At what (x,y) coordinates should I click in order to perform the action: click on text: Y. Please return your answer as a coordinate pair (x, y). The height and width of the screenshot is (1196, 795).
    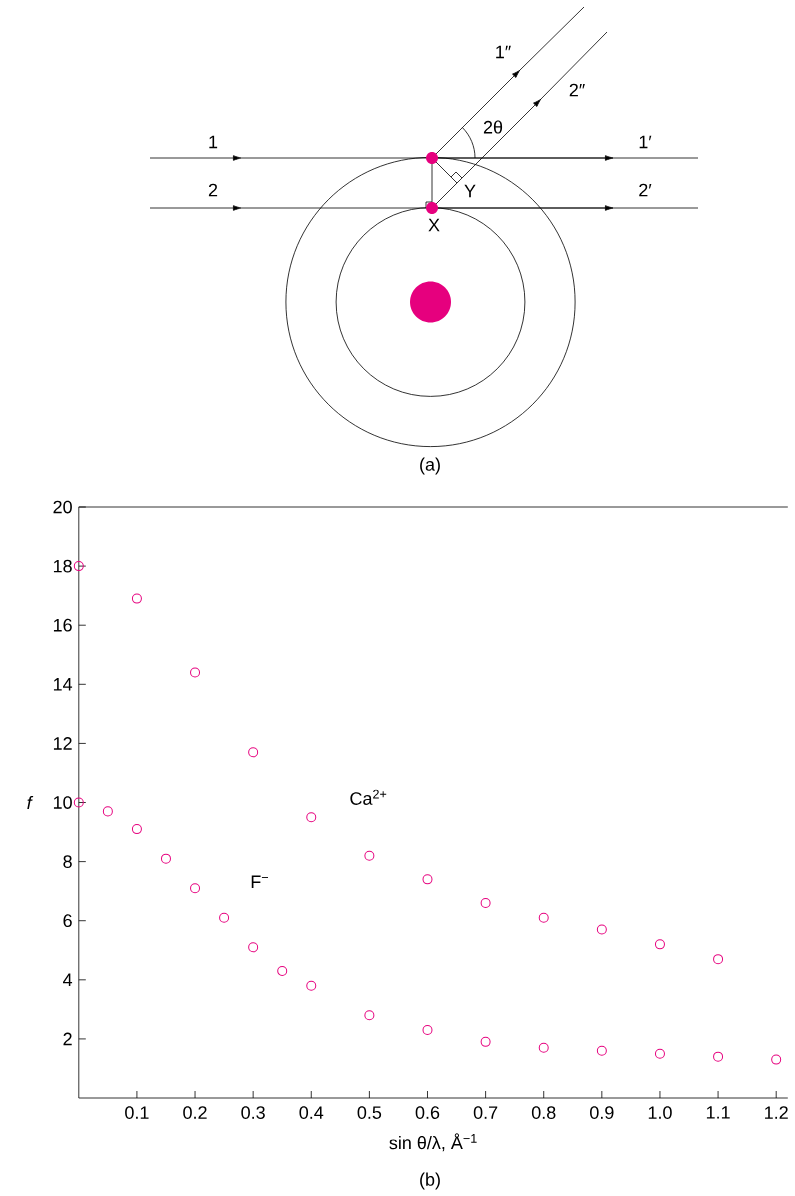
    Looking at the image, I should click on (470, 191).